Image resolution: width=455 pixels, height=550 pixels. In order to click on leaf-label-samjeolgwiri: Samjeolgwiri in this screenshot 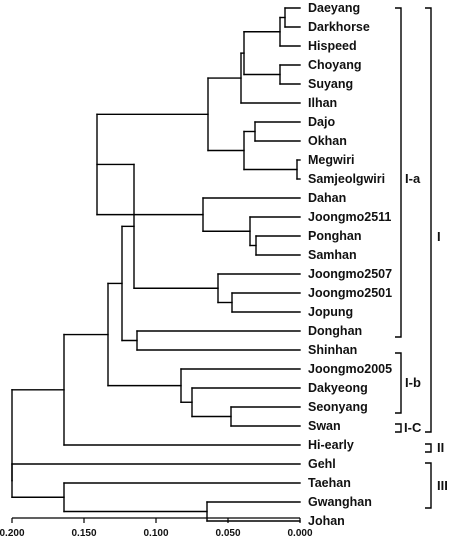, I will do `click(346, 179)`.